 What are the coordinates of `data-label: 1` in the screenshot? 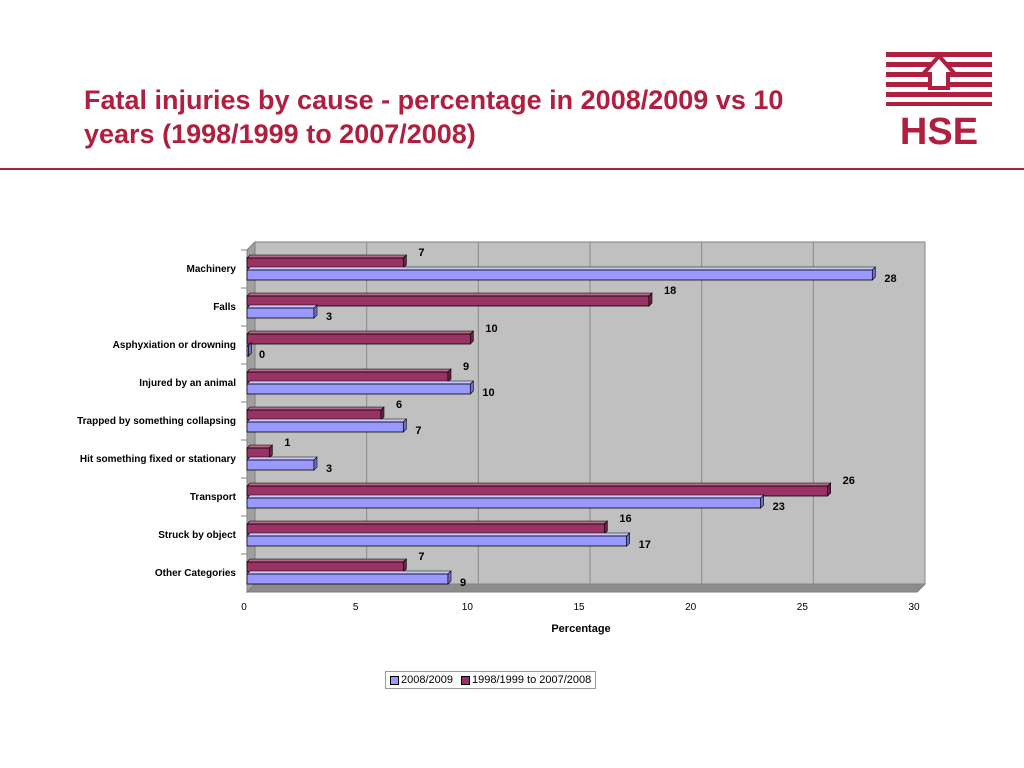 It's located at (287, 443).